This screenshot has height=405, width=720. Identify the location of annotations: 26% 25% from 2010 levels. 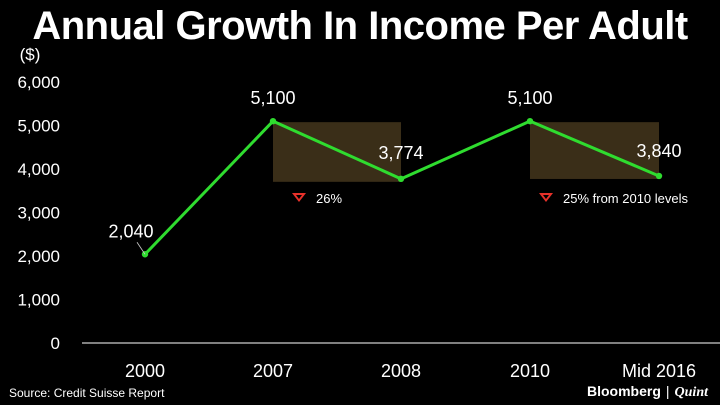
(490, 198).